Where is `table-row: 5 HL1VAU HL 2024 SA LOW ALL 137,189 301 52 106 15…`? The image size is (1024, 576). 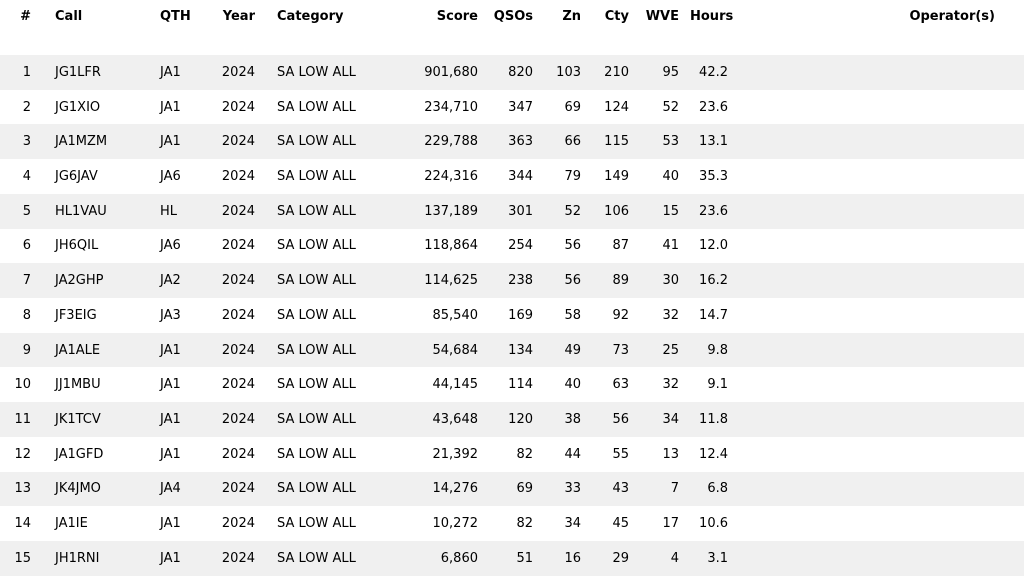 table-row: 5 HL1VAU HL 2024 SA LOW ALL 137,189 301 52 106 15… is located at coordinates (512, 211).